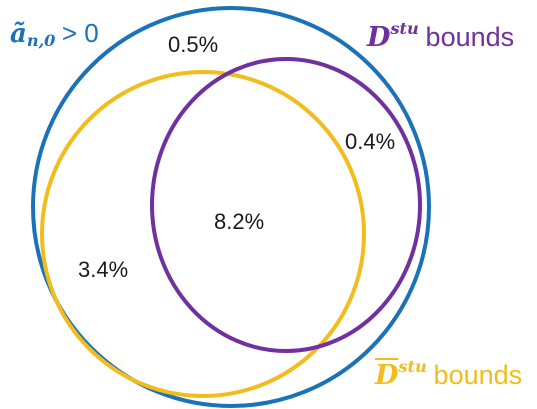 The height and width of the screenshot is (409, 537). Describe the element at coordinates (404, 28) in the screenshot. I see `purple-set-superscript: stu` at that location.